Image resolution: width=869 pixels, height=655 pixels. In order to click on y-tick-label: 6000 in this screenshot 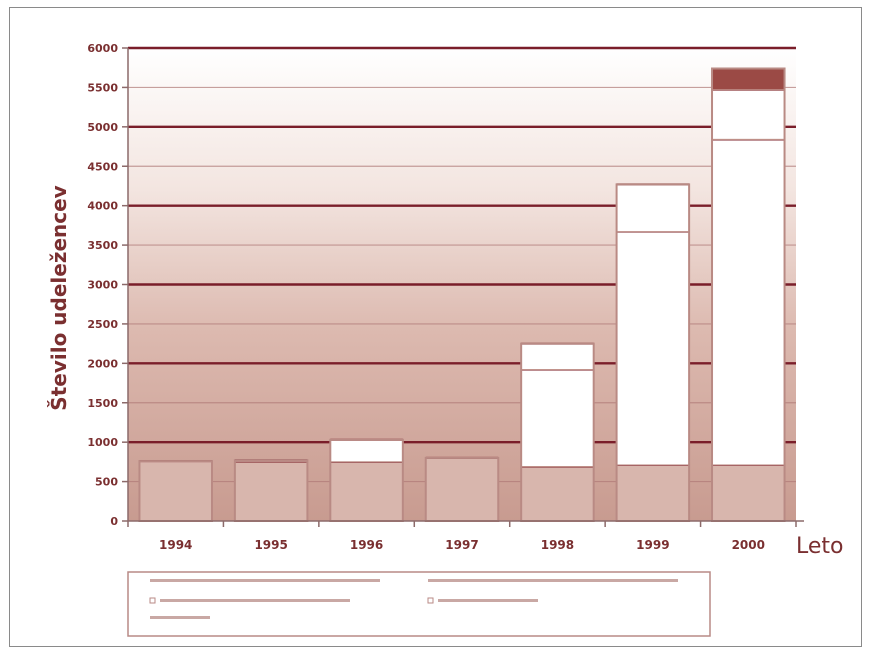, I will do `click(102, 48)`.